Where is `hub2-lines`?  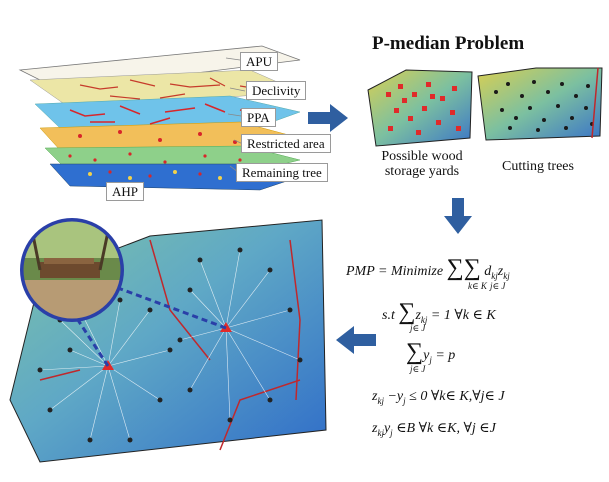
hub2-lines is located at coordinates (240, 335).